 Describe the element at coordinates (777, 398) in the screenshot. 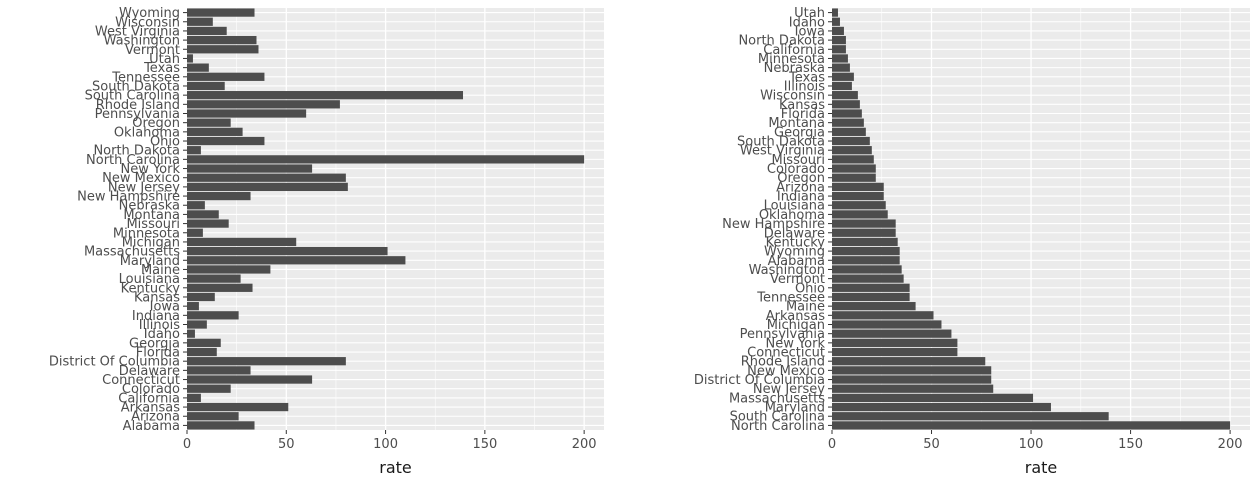

I see `y-tick-label: Massachusetts` at that location.